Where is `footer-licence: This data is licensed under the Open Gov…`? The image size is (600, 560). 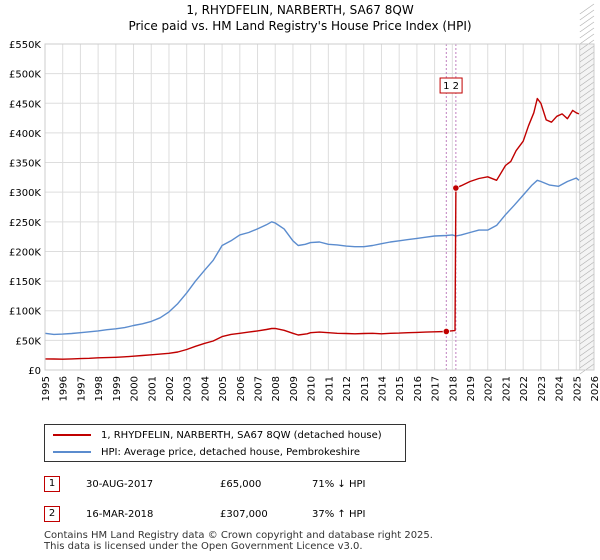 footer-licence: This data is licensed under the Open Gov… is located at coordinates (203, 546).